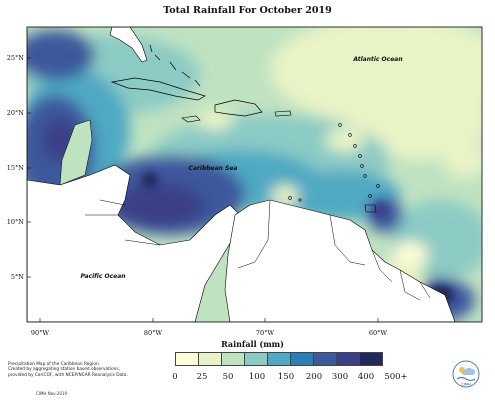 This screenshot has height=400, width=495. What do you see at coordinates (202, 377) in the screenshot?
I see `legend-label-1: 25` at bounding box center [202, 377].